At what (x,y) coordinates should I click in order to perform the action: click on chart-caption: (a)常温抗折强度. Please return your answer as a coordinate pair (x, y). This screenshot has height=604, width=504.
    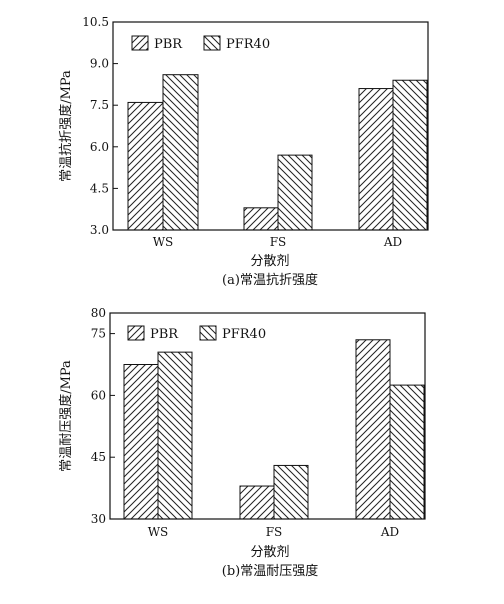
    Looking at the image, I should click on (270, 280).